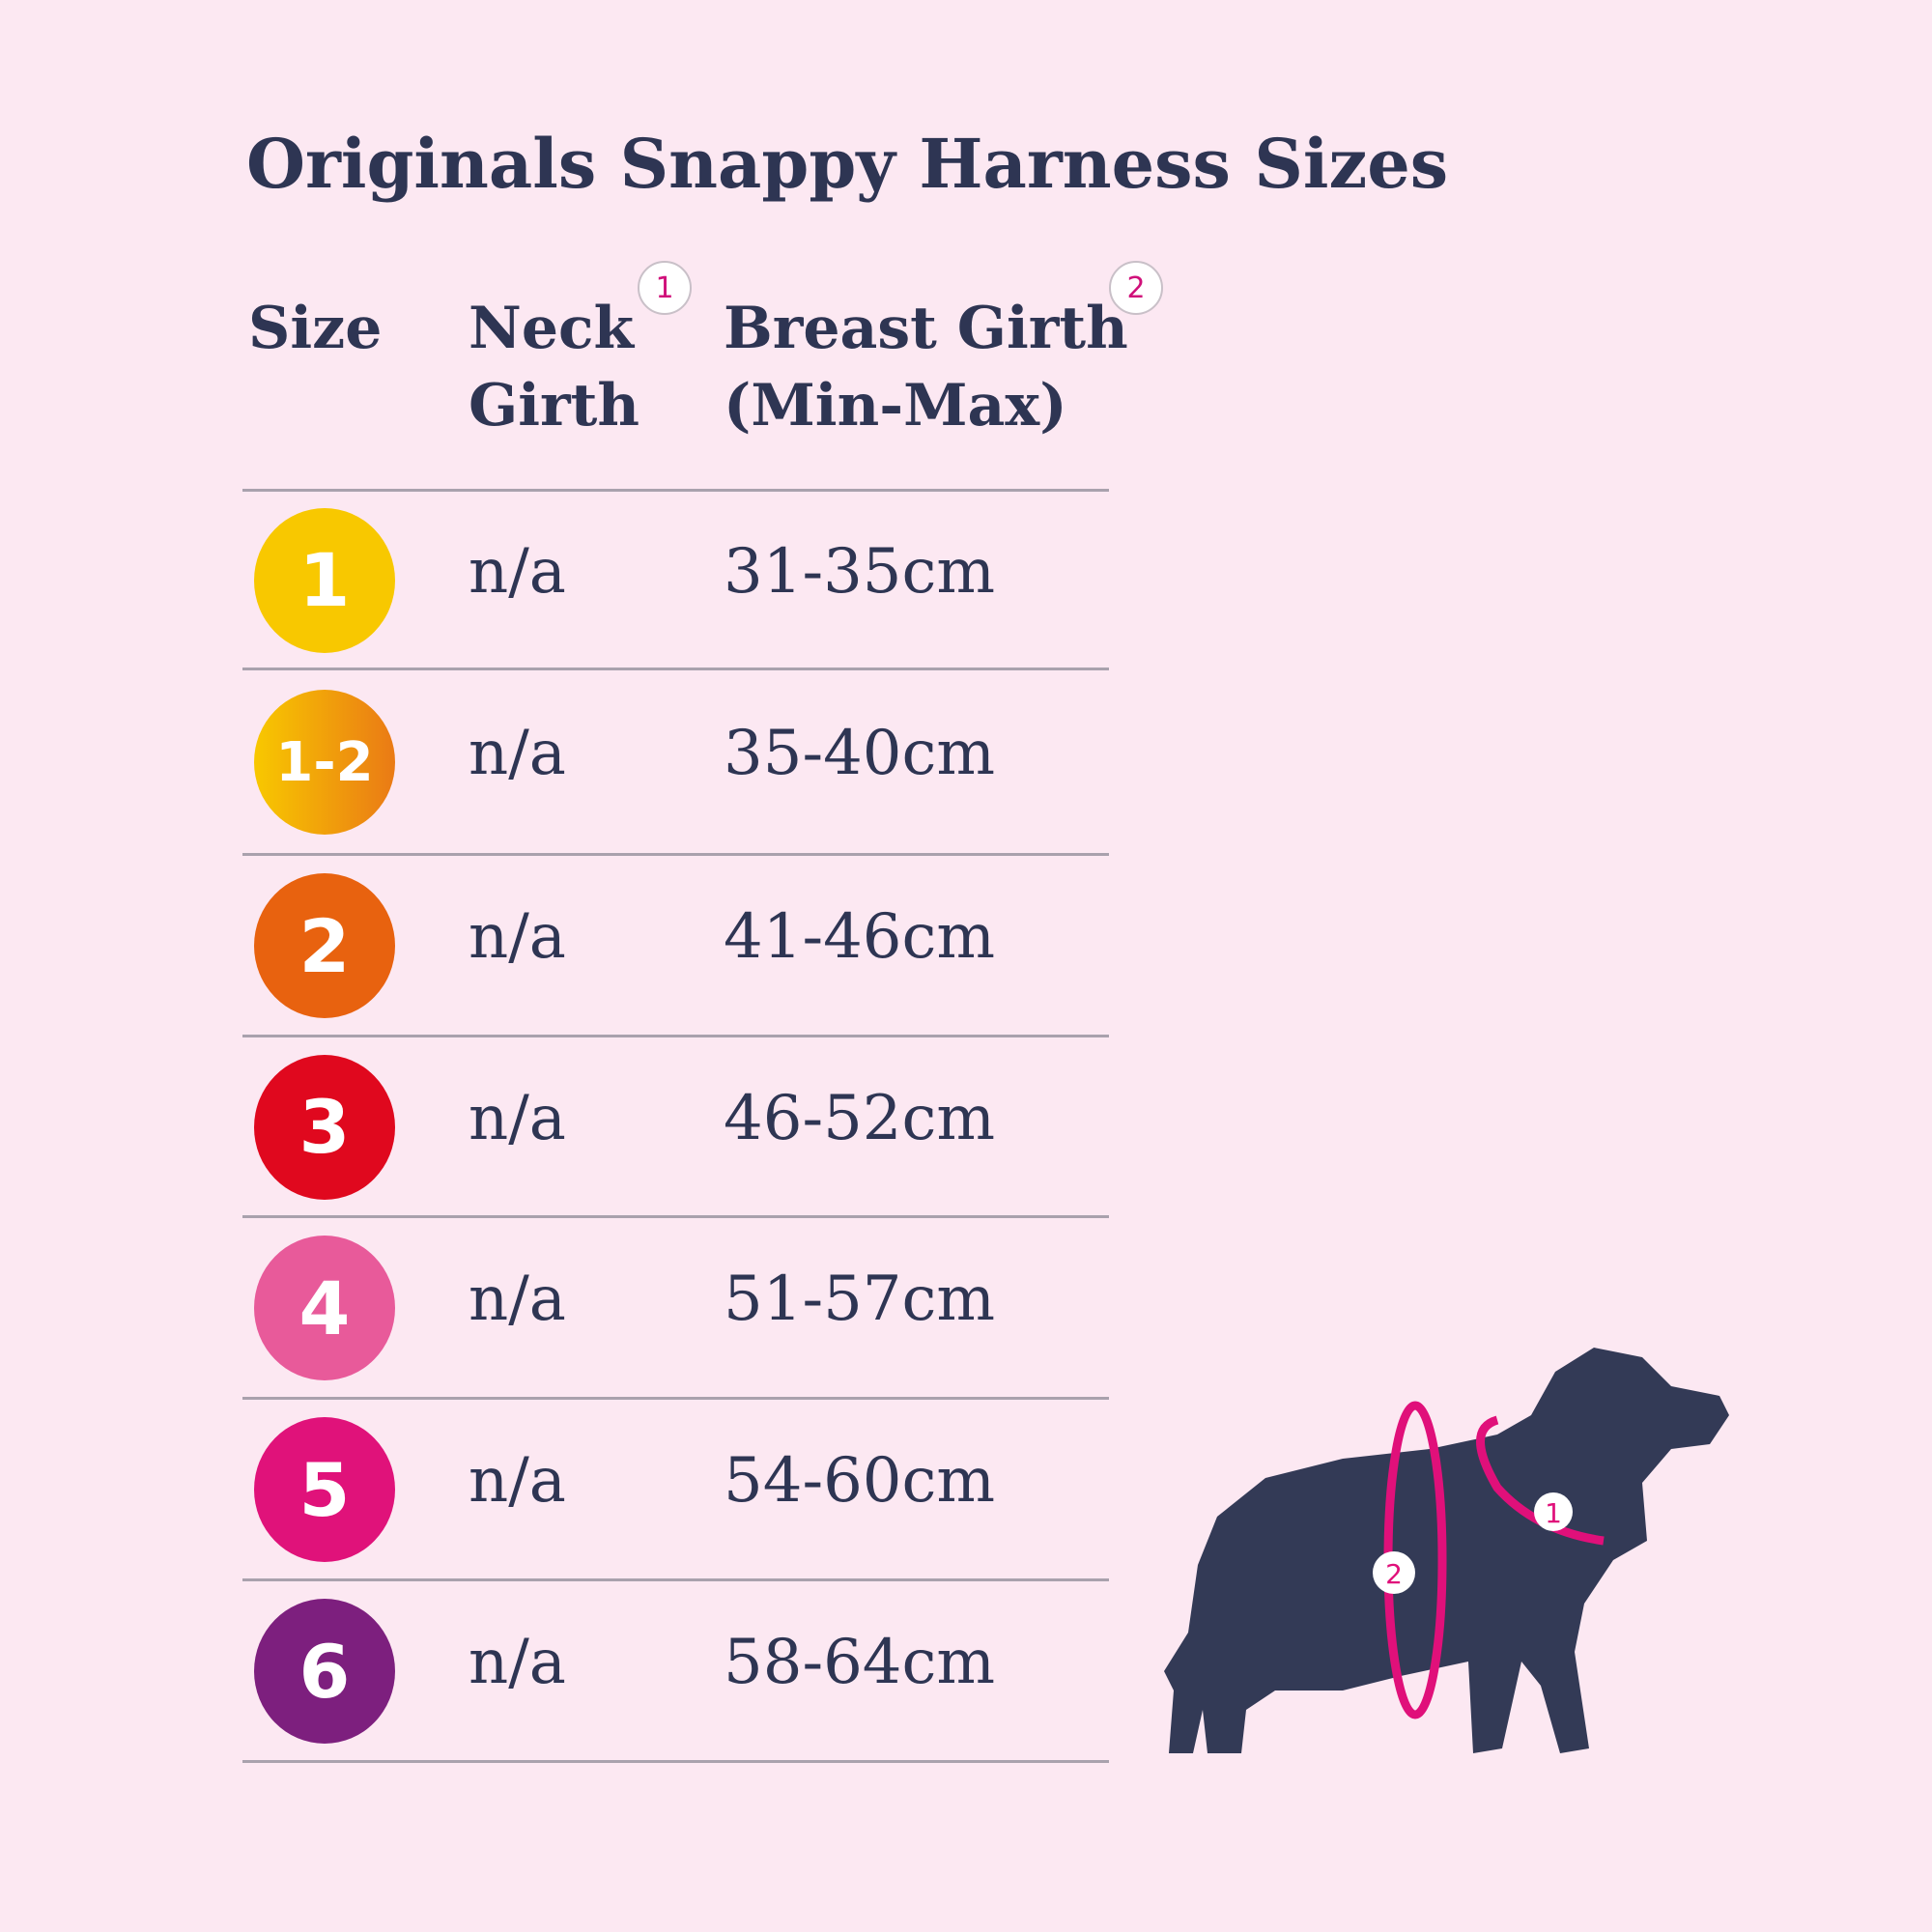  I want to click on page-title: Originals Snappy Harness Sizes, so click(847, 164).